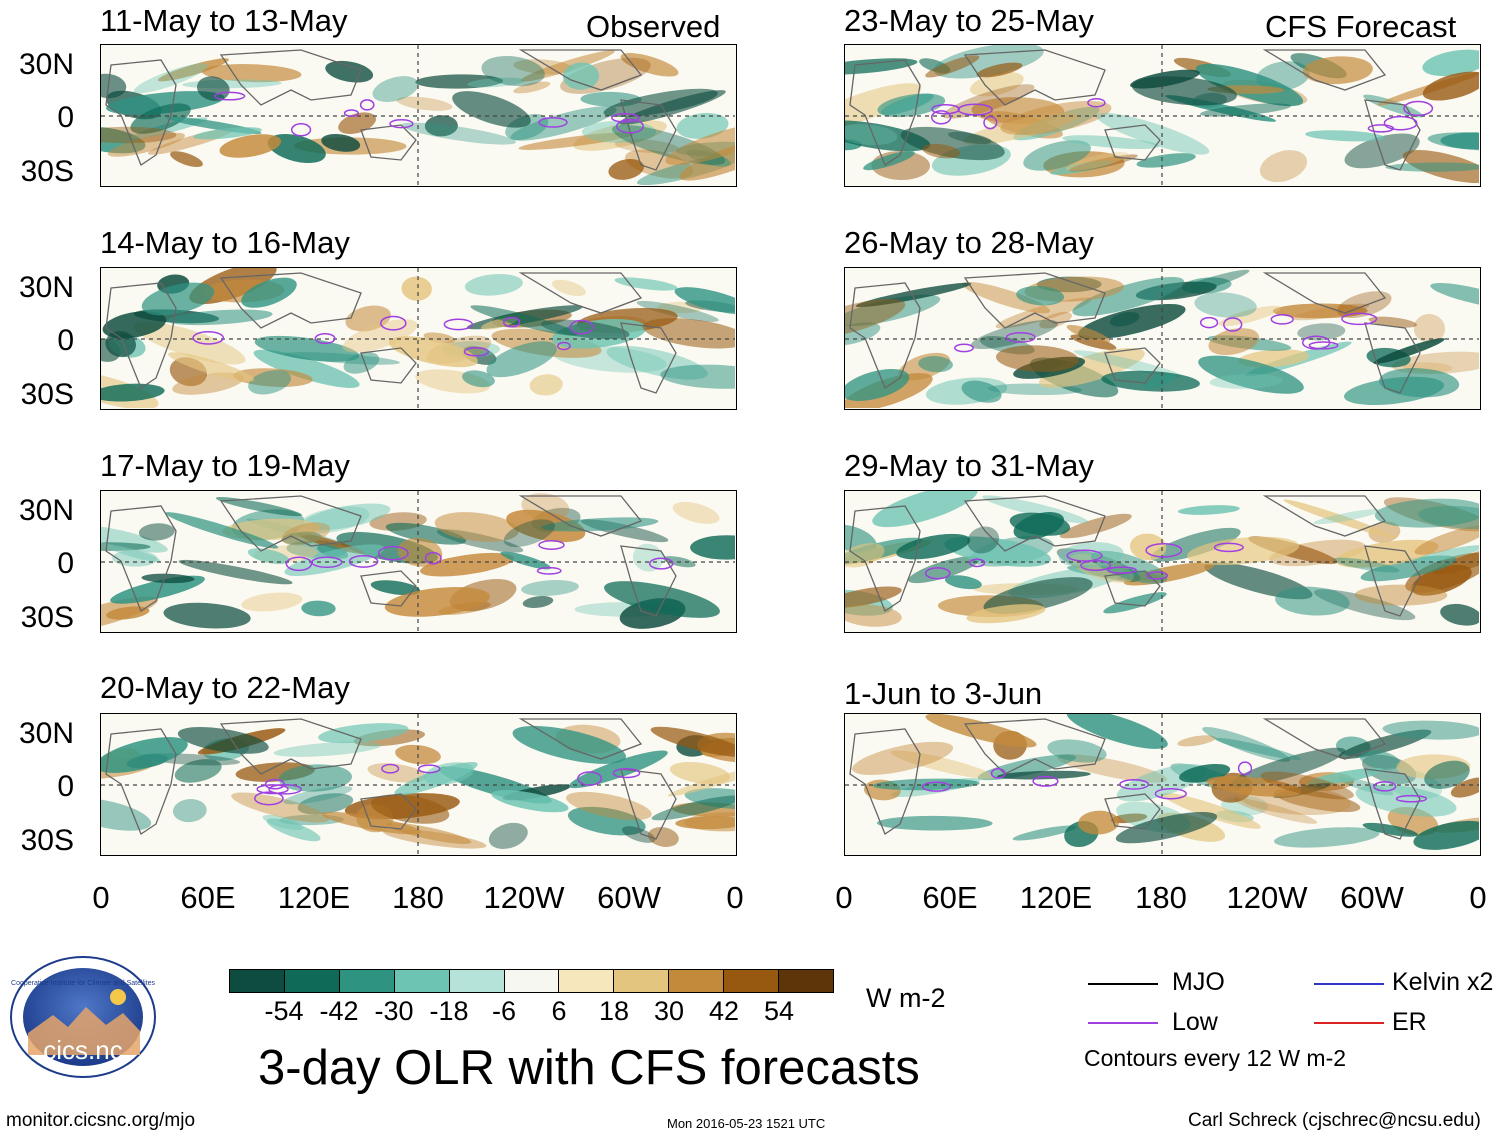 This screenshot has width=1510, height=1137. I want to click on legend-line-mjo, so click(1123, 984).